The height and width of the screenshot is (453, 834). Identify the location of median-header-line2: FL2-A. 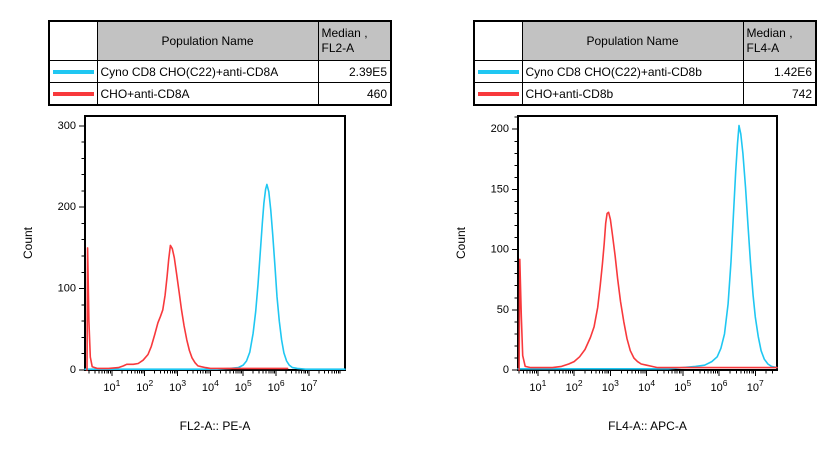
(338, 48).